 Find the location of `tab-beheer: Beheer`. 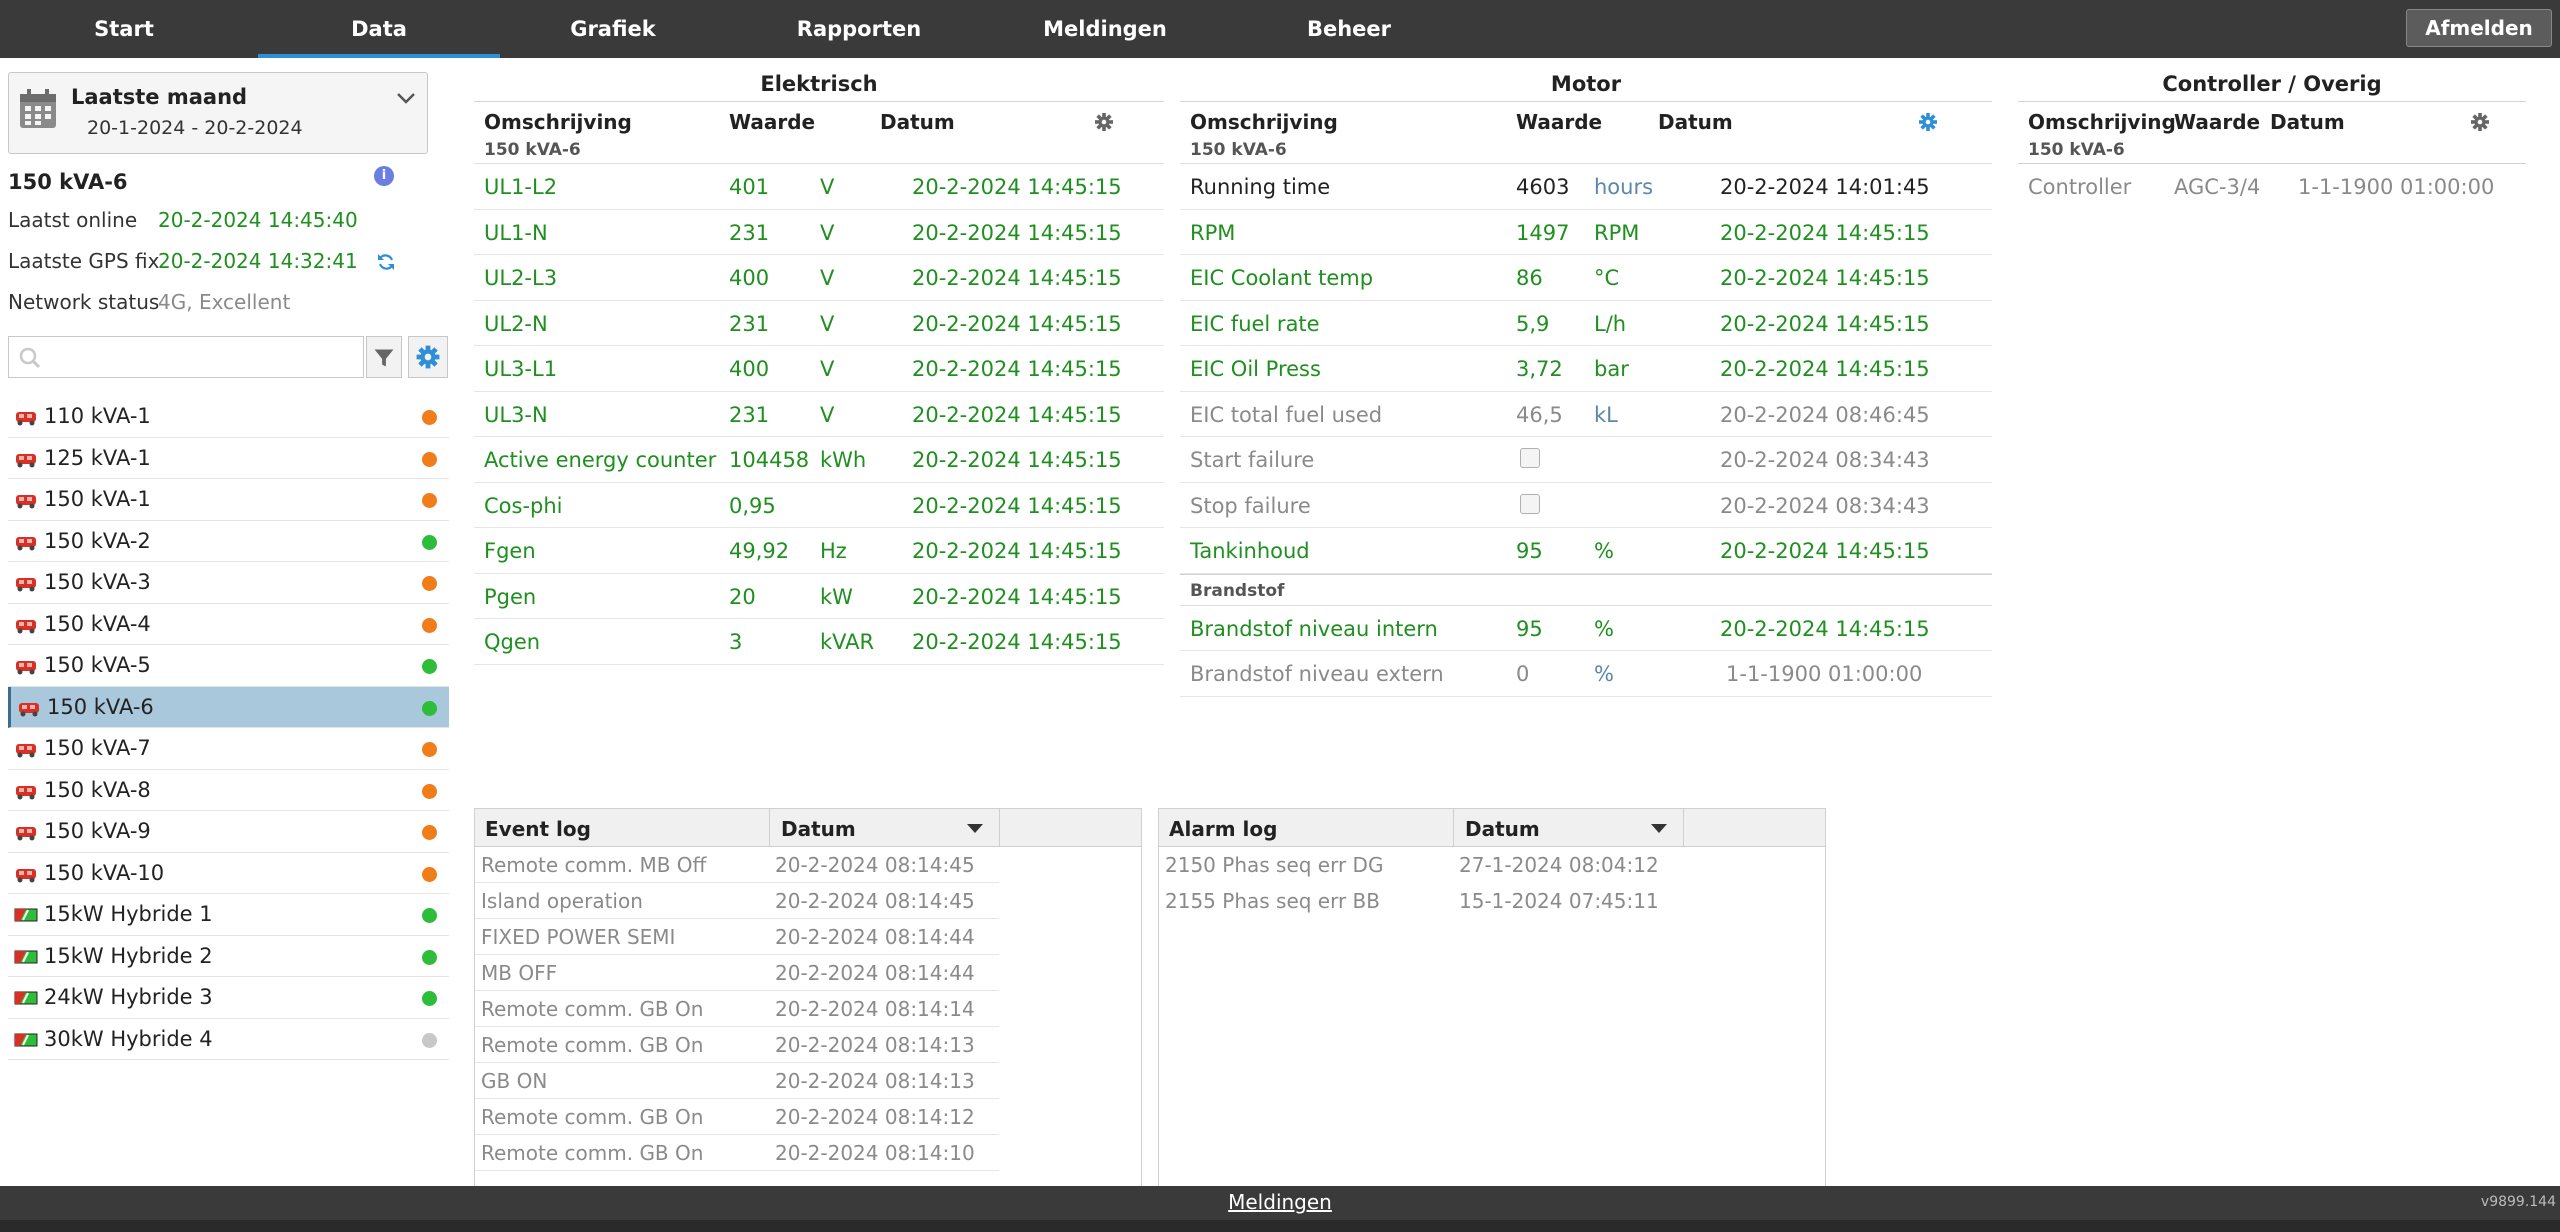

tab-beheer: Beheer is located at coordinates (1349, 29).